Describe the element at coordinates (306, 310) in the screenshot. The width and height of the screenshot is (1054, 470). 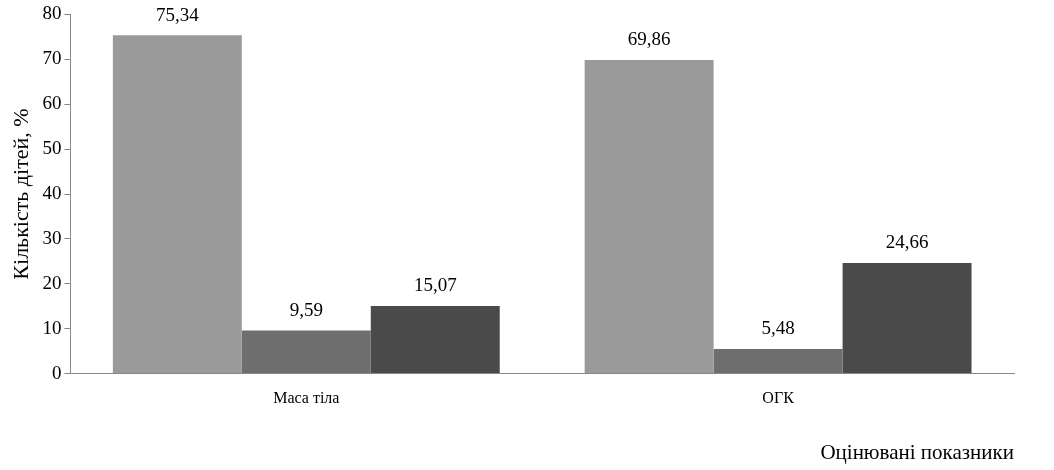
I see `data-label: 9,59` at that location.